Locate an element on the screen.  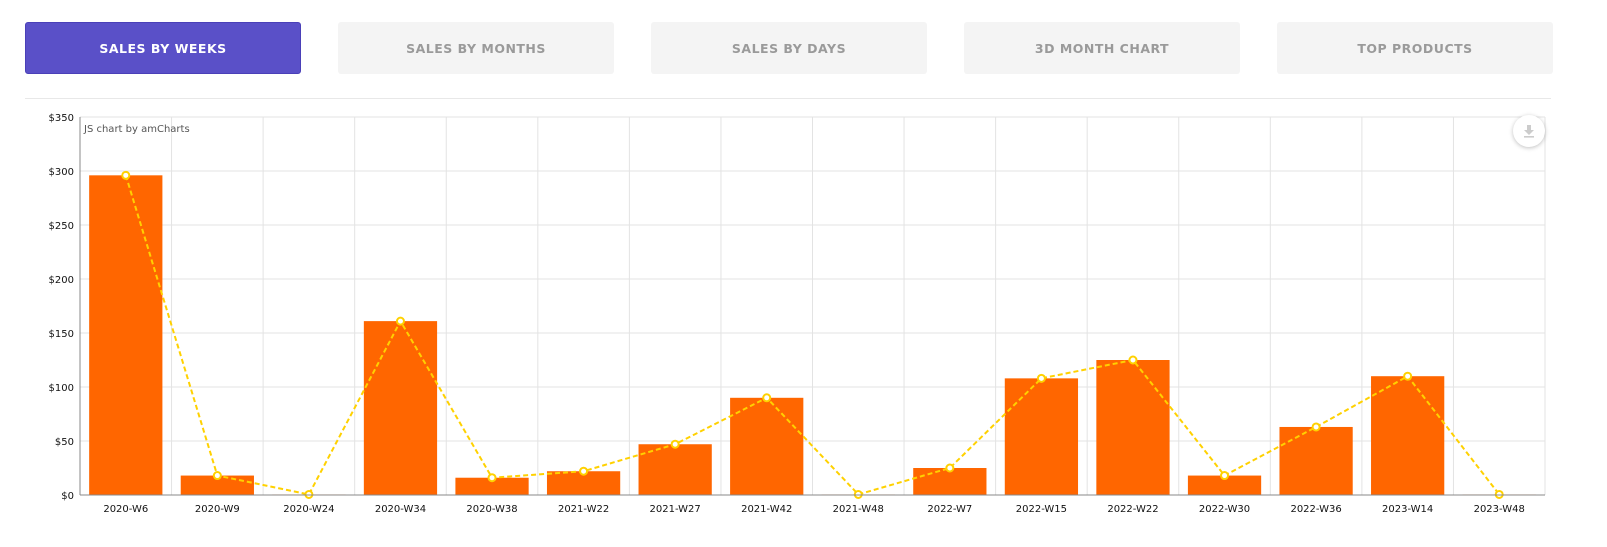
y-tick-label: $0 is located at coordinates (67, 496).